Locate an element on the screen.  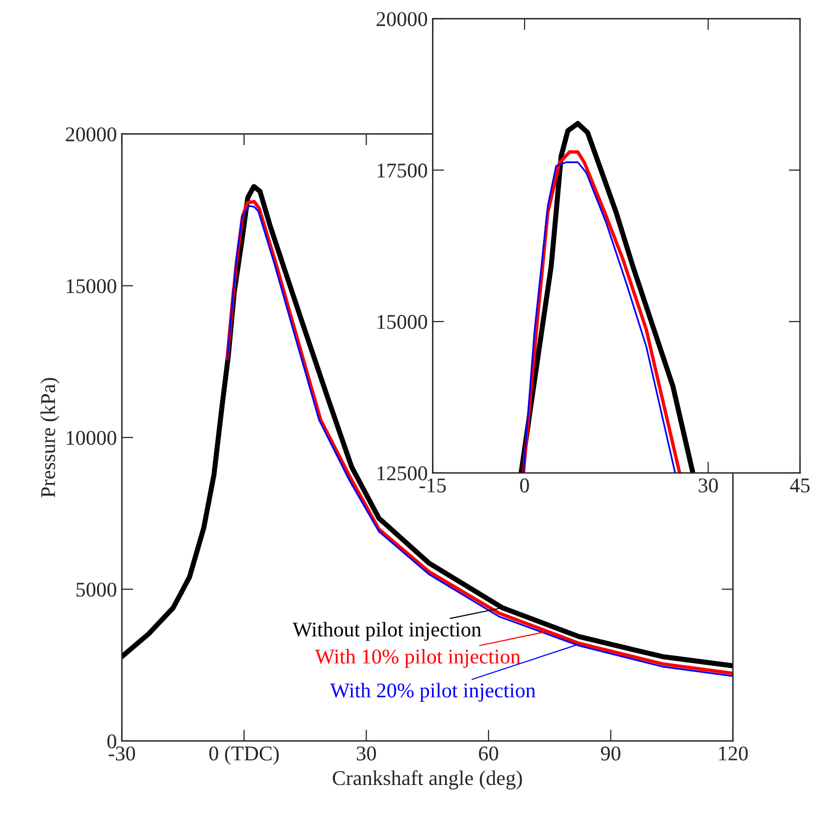
x-tick-label: 0 is located at coordinates (524, 485).